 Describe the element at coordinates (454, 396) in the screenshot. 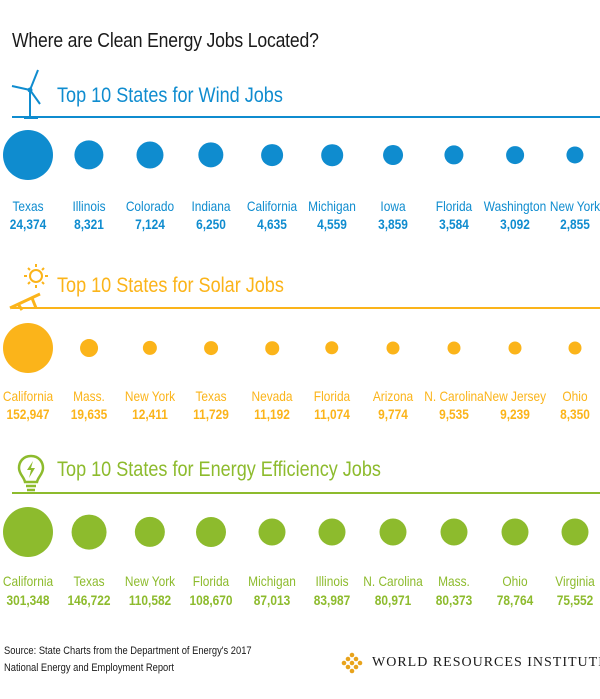

I see `solar-state-label: N. Carolina` at that location.